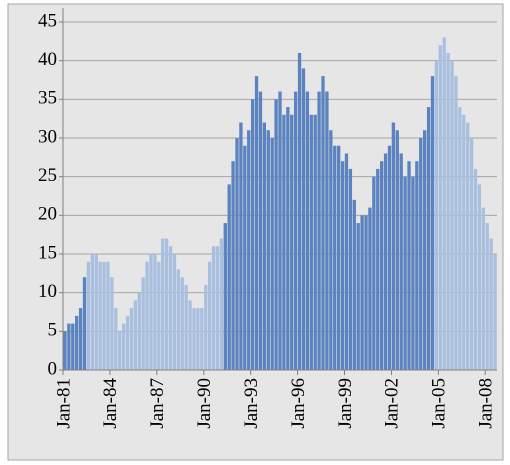  I want to click on x-tick-label: Jan-02, so click(392, 403).